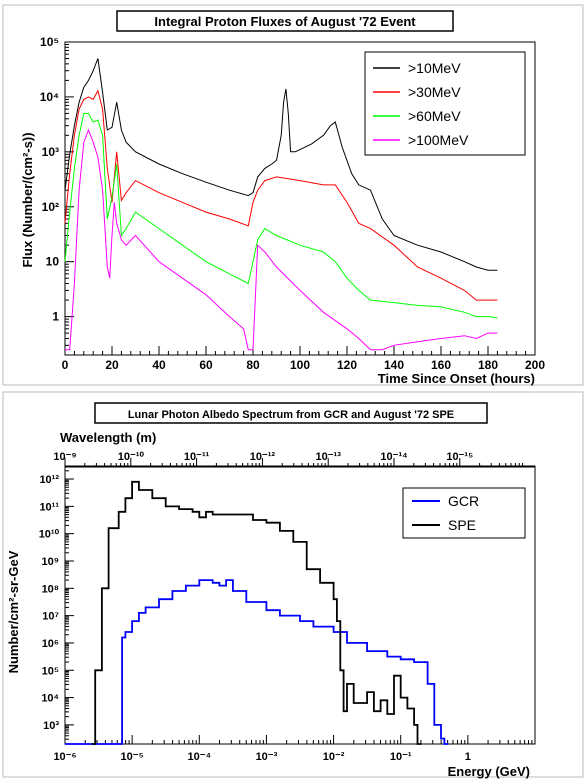 This screenshot has height=780, width=588. What do you see at coordinates (50, 152) in the screenshot?
I see `chart1-y-tick-label: 10³` at bounding box center [50, 152].